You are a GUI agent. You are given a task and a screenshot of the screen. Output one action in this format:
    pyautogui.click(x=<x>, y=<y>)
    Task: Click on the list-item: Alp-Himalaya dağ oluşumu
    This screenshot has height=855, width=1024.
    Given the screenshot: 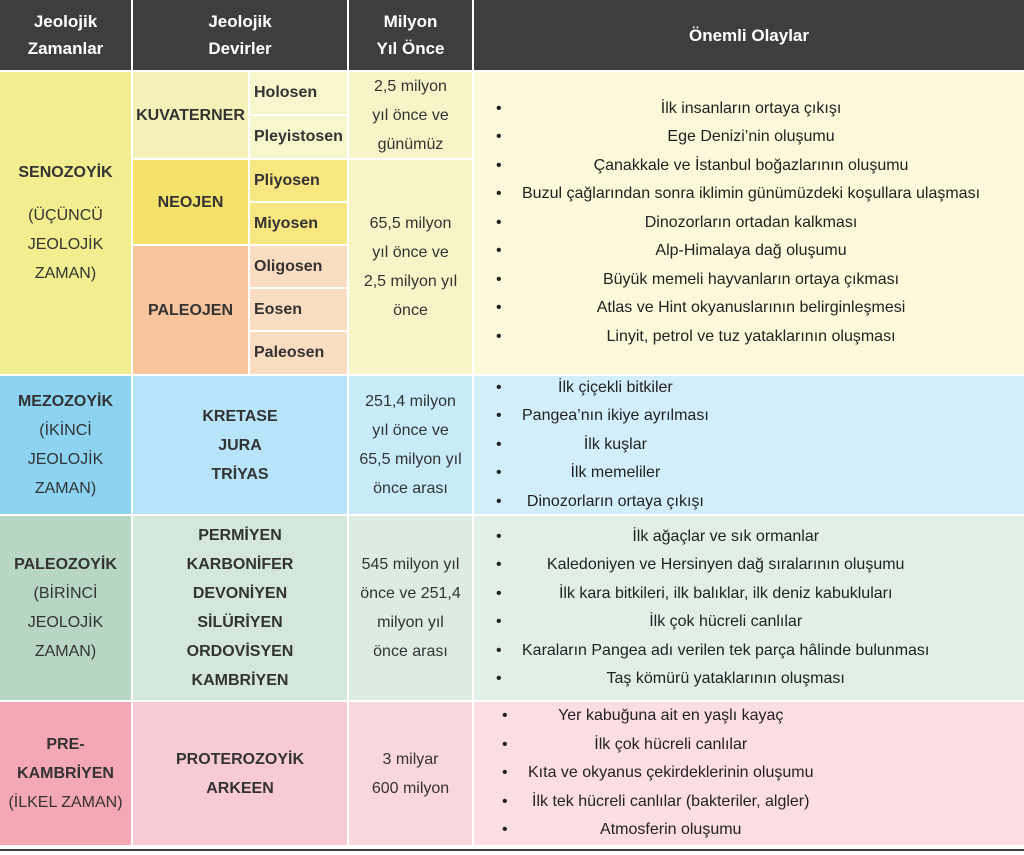 What is the action you would take?
    pyautogui.click(x=738, y=251)
    